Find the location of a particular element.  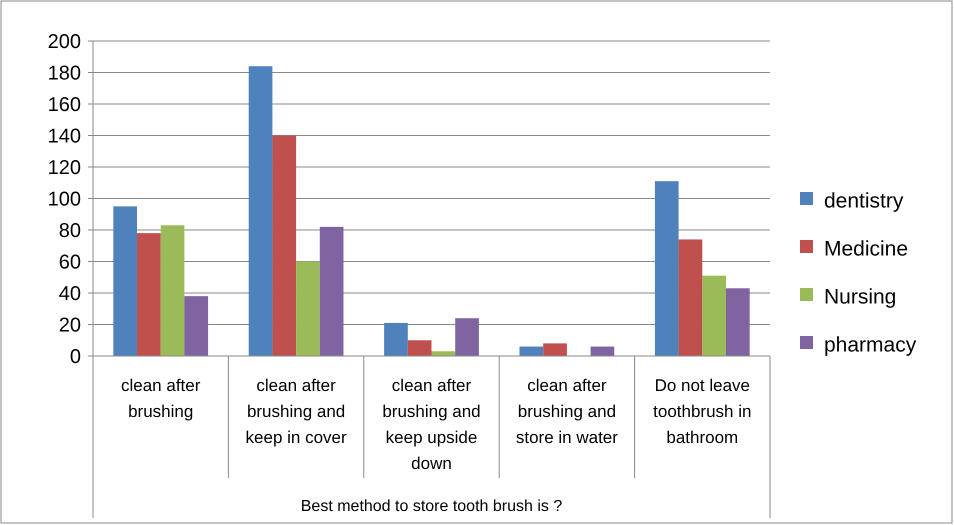

y-tick-label: 160 is located at coordinates (64, 105).